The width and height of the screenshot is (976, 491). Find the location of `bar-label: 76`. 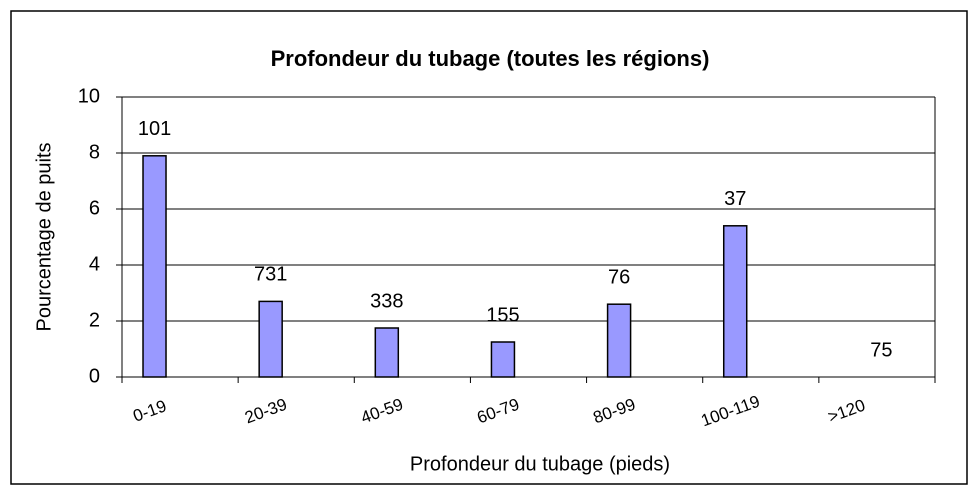

bar-label: 76 is located at coordinates (619, 277).